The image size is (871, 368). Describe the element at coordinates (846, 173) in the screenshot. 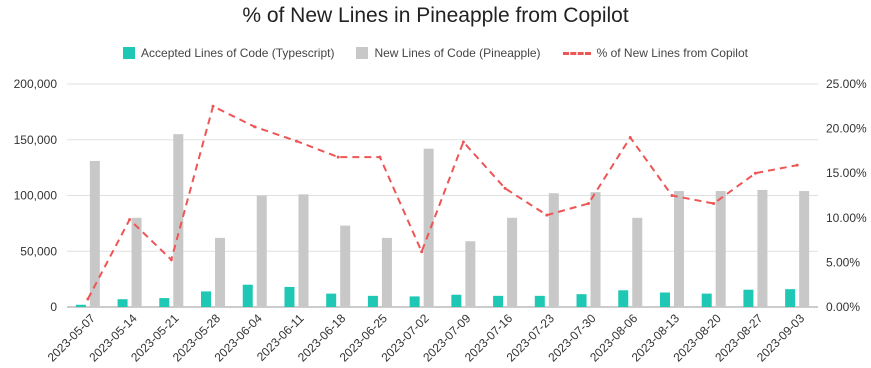

I see `y-right-tick-label: 15.00%` at that location.